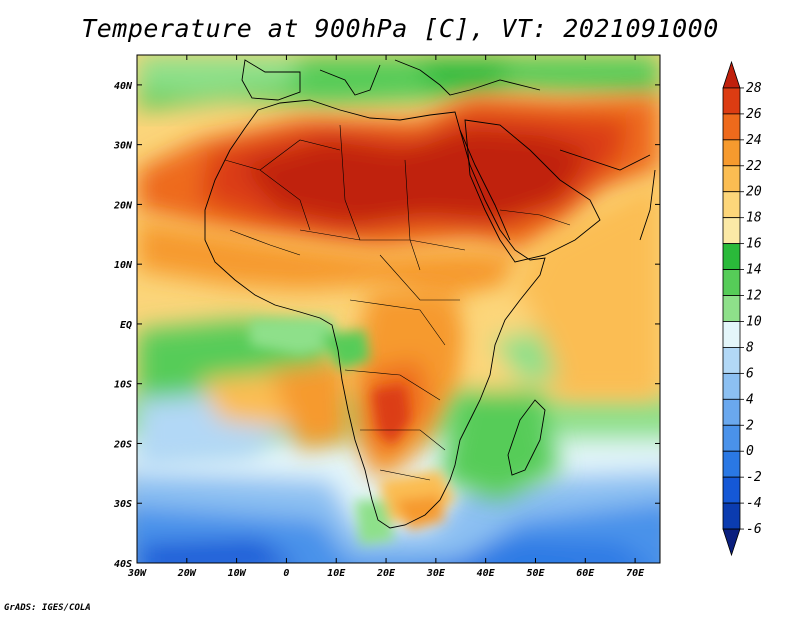  What do you see at coordinates (137, 573) in the screenshot?
I see `lon-tick-label: 30W` at bounding box center [137, 573].